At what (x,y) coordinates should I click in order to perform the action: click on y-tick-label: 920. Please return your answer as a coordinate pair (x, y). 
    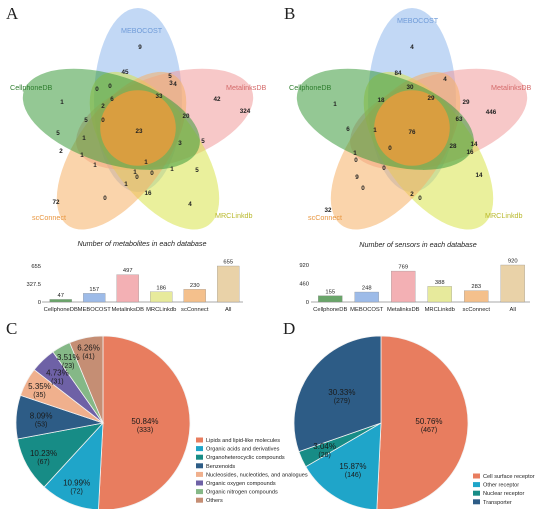
    Looking at the image, I should click on (304, 266).